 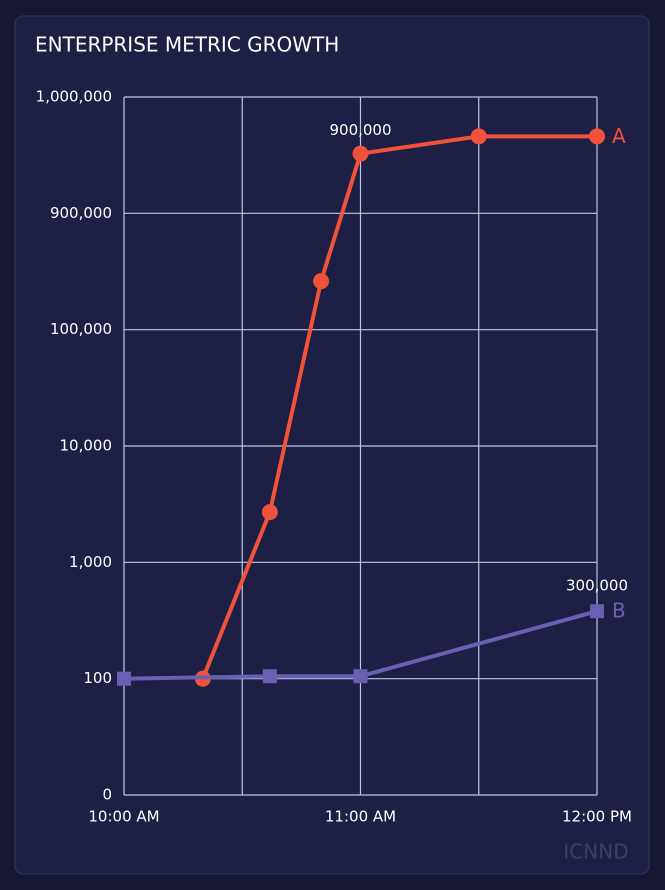 What do you see at coordinates (97, 678) in the screenshot?
I see `y-tick-label: 100` at bounding box center [97, 678].